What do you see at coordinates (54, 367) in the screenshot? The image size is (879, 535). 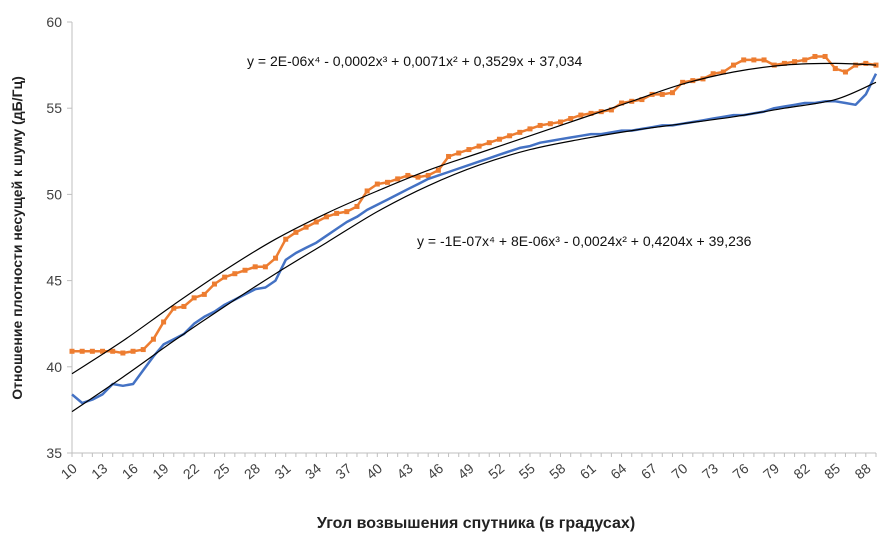 I see `y-tick-label: 40` at bounding box center [54, 367].